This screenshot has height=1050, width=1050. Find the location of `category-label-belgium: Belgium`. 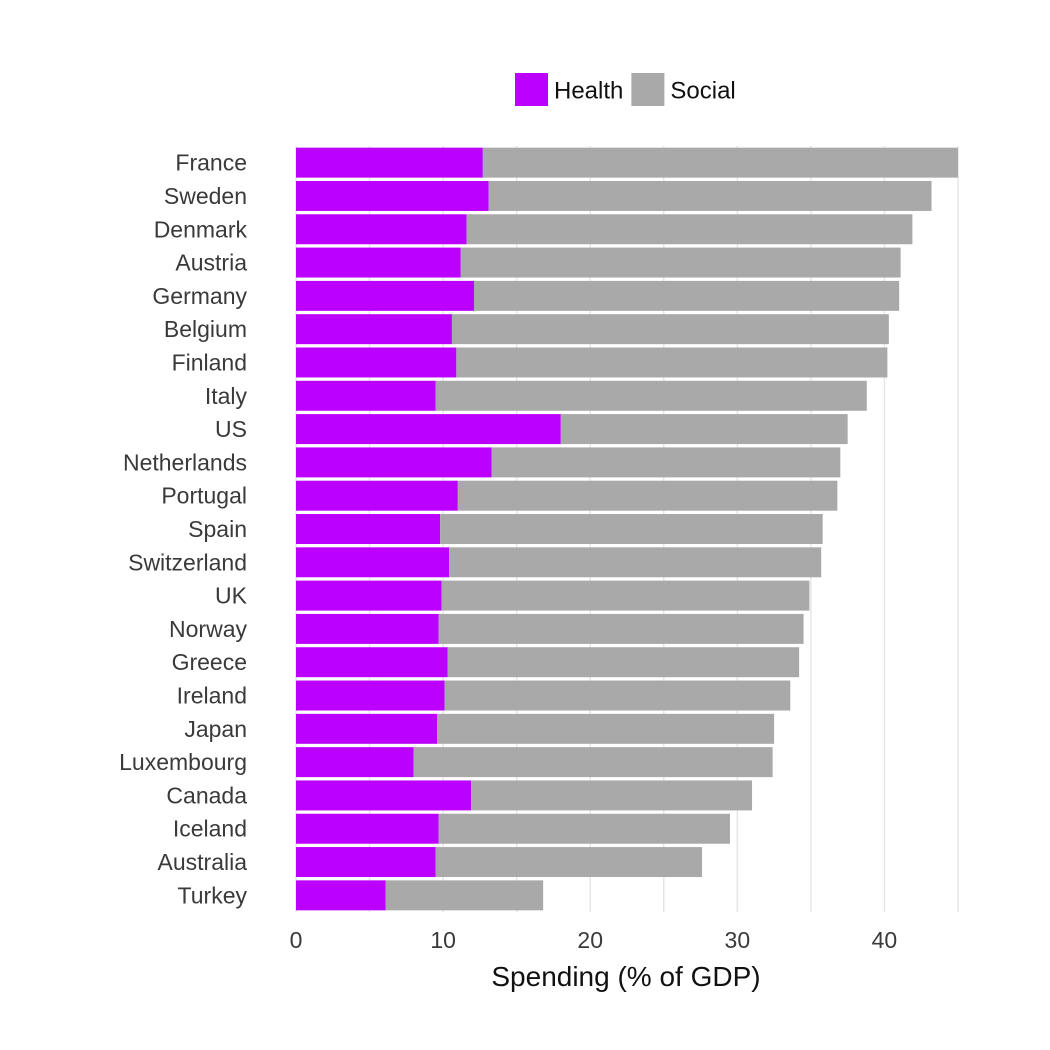

category-label-belgium: Belgium is located at coordinates (205, 329).